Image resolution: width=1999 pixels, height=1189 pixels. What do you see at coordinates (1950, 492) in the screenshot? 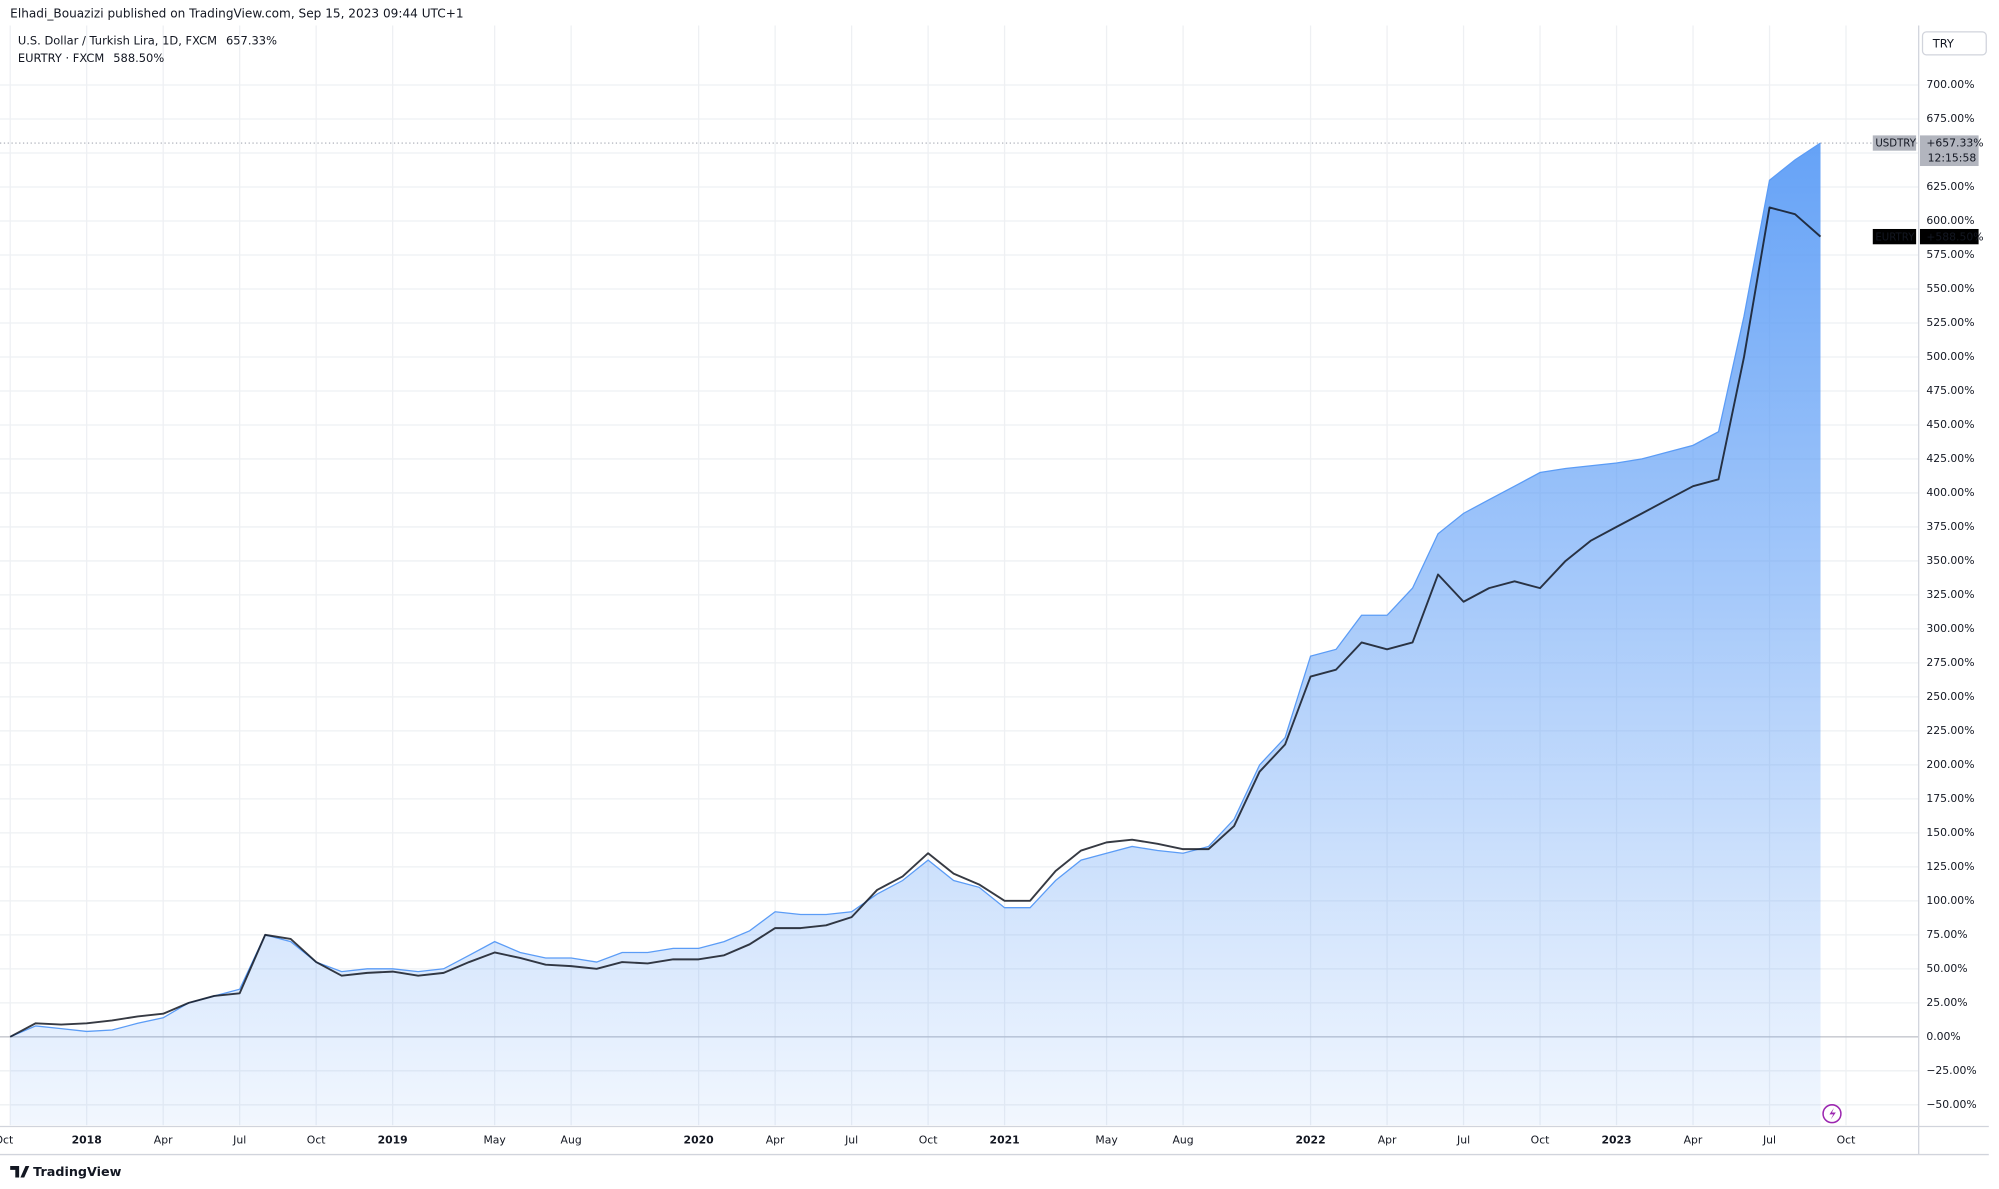
I see `y-tick-label: 400.00%` at bounding box center [1950, 492].